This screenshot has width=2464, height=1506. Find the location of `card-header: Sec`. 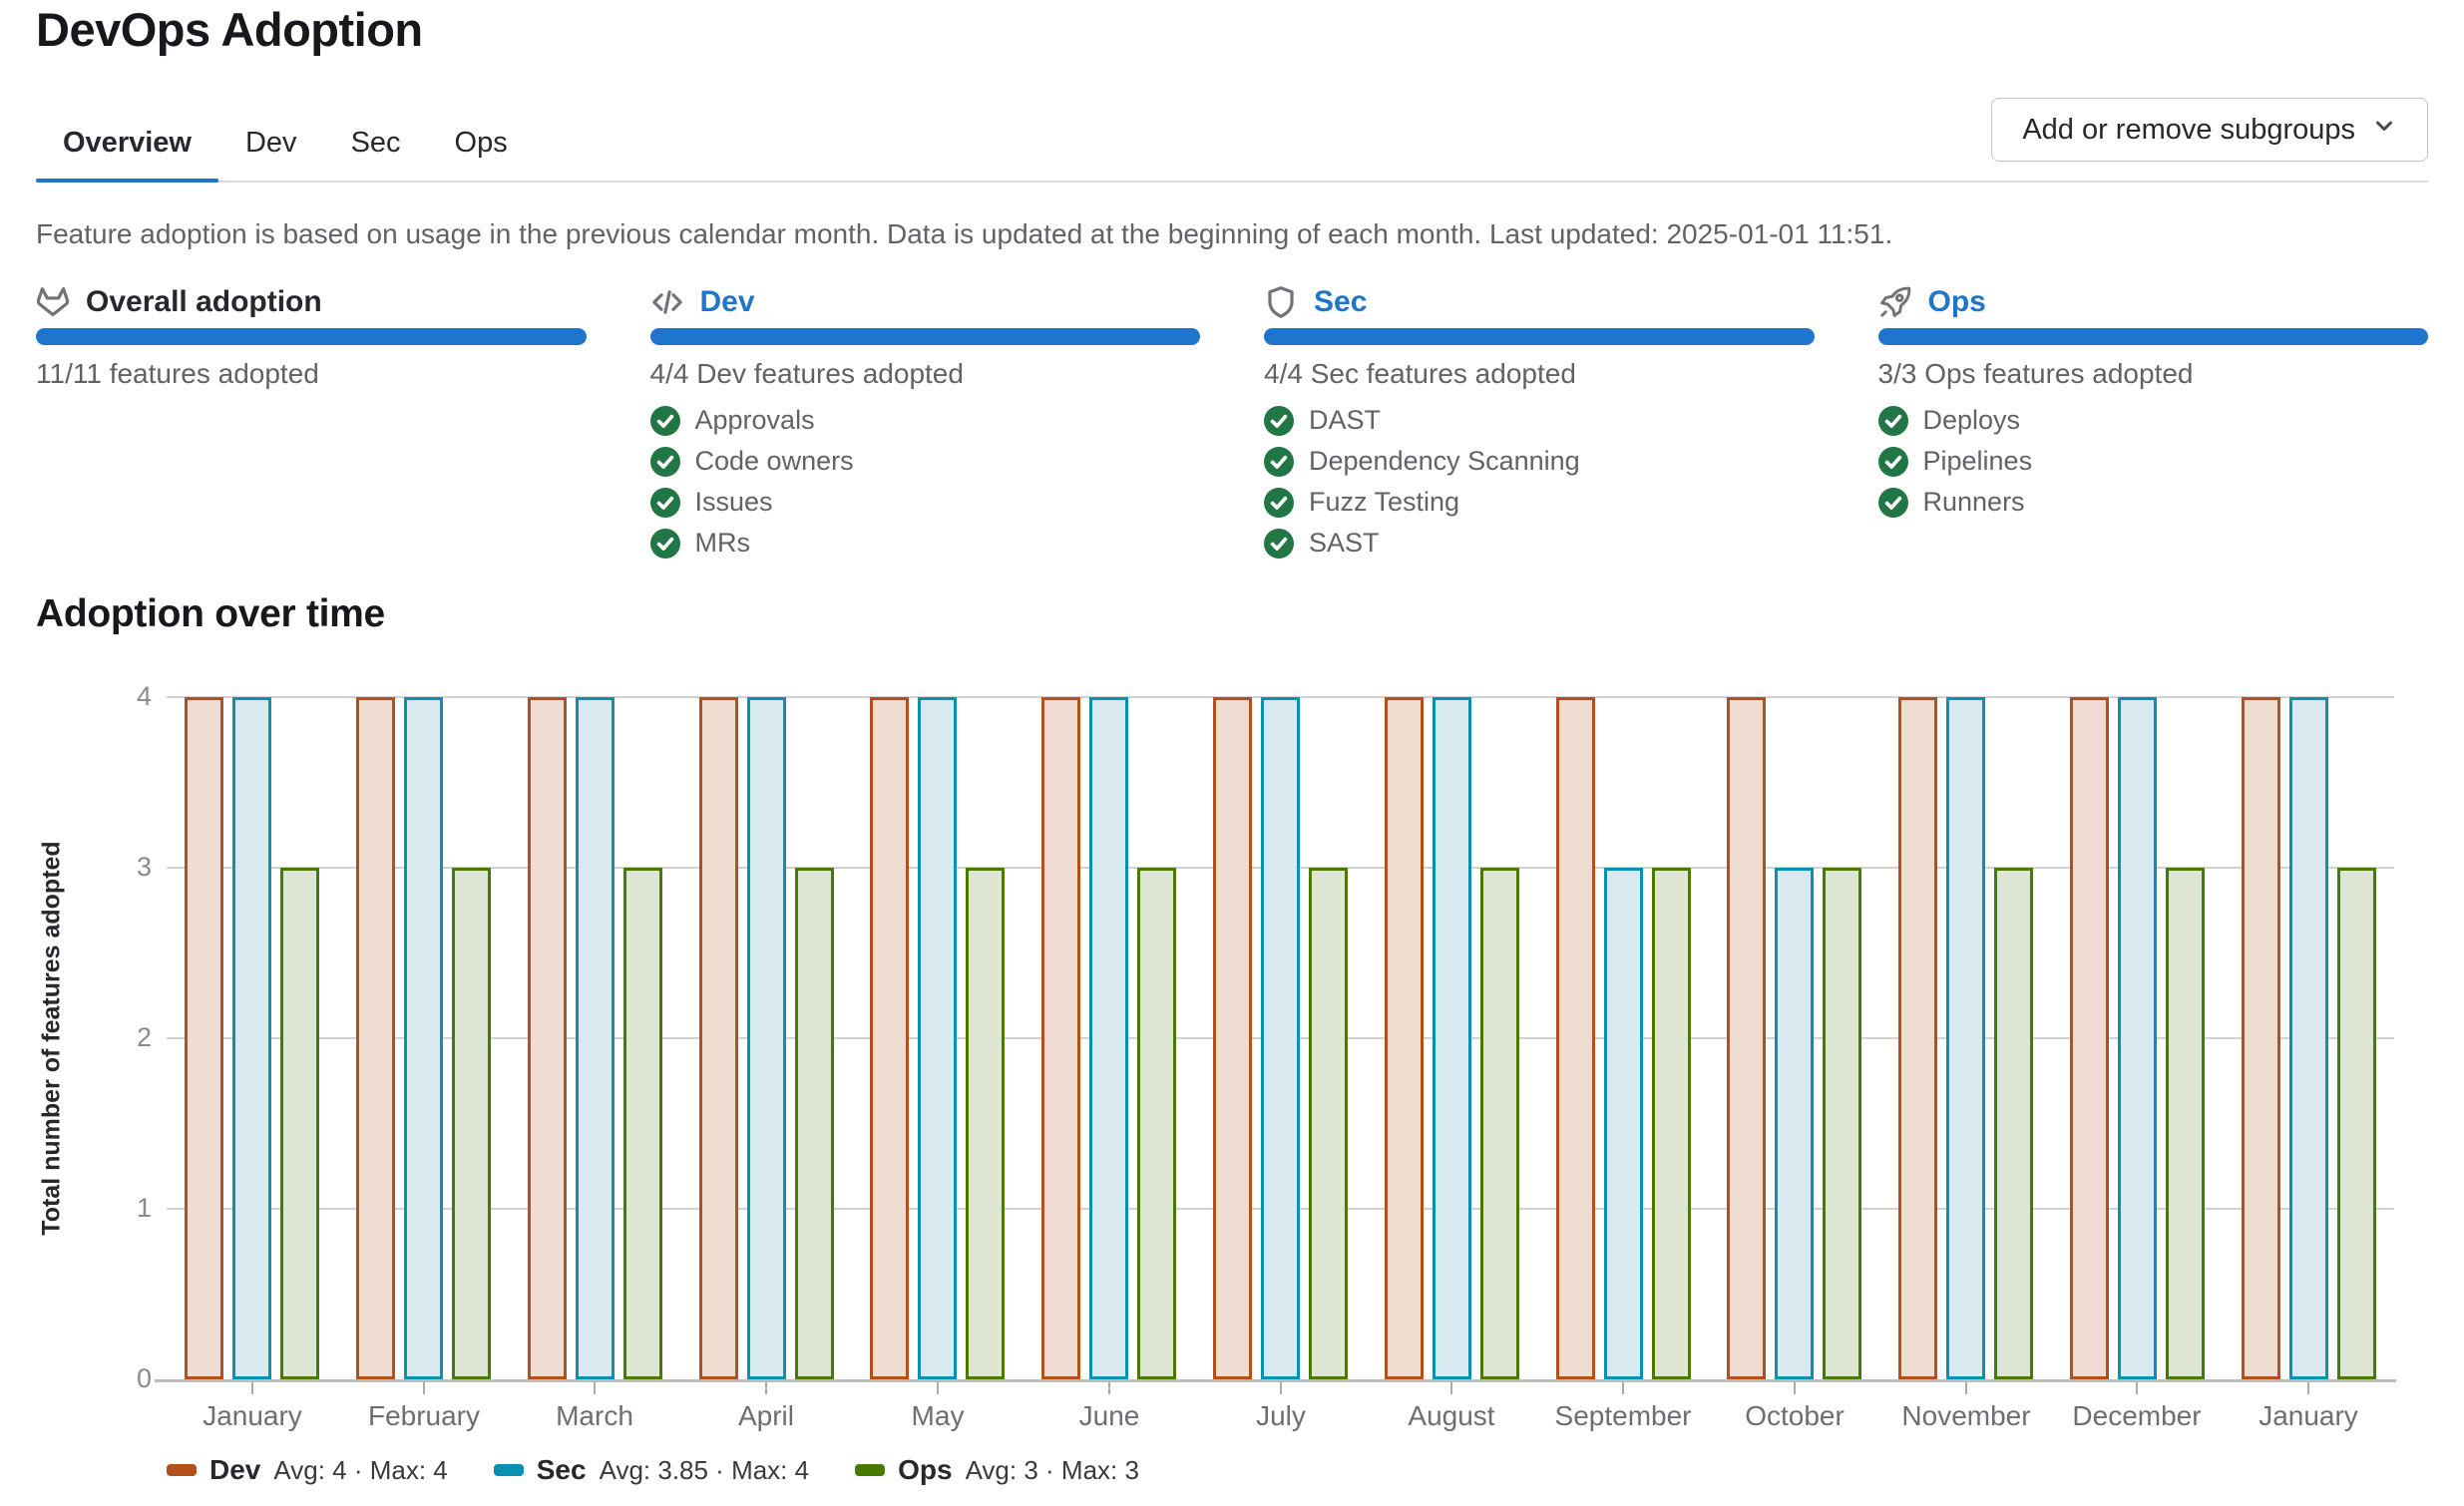

card-header: Sec is located at coordinates (1539, 302).